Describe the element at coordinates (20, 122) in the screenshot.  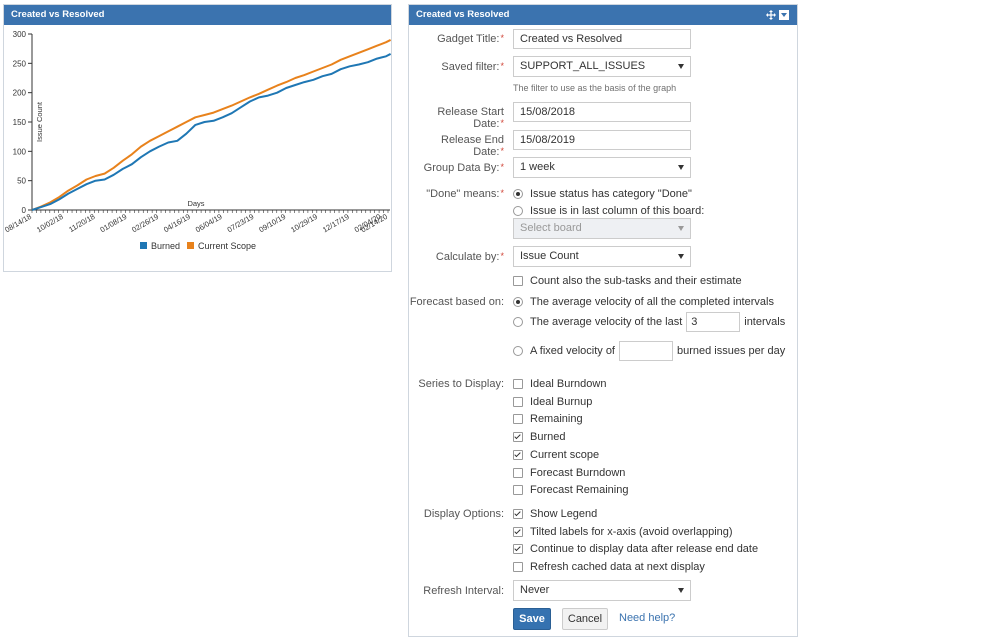
I see `y-tick-label: 150` at that location.